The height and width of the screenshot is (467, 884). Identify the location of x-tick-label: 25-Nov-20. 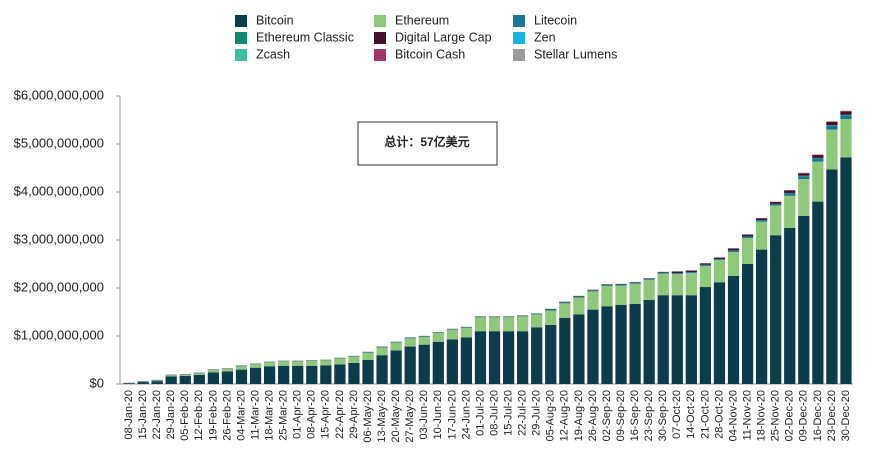
(776, 415).